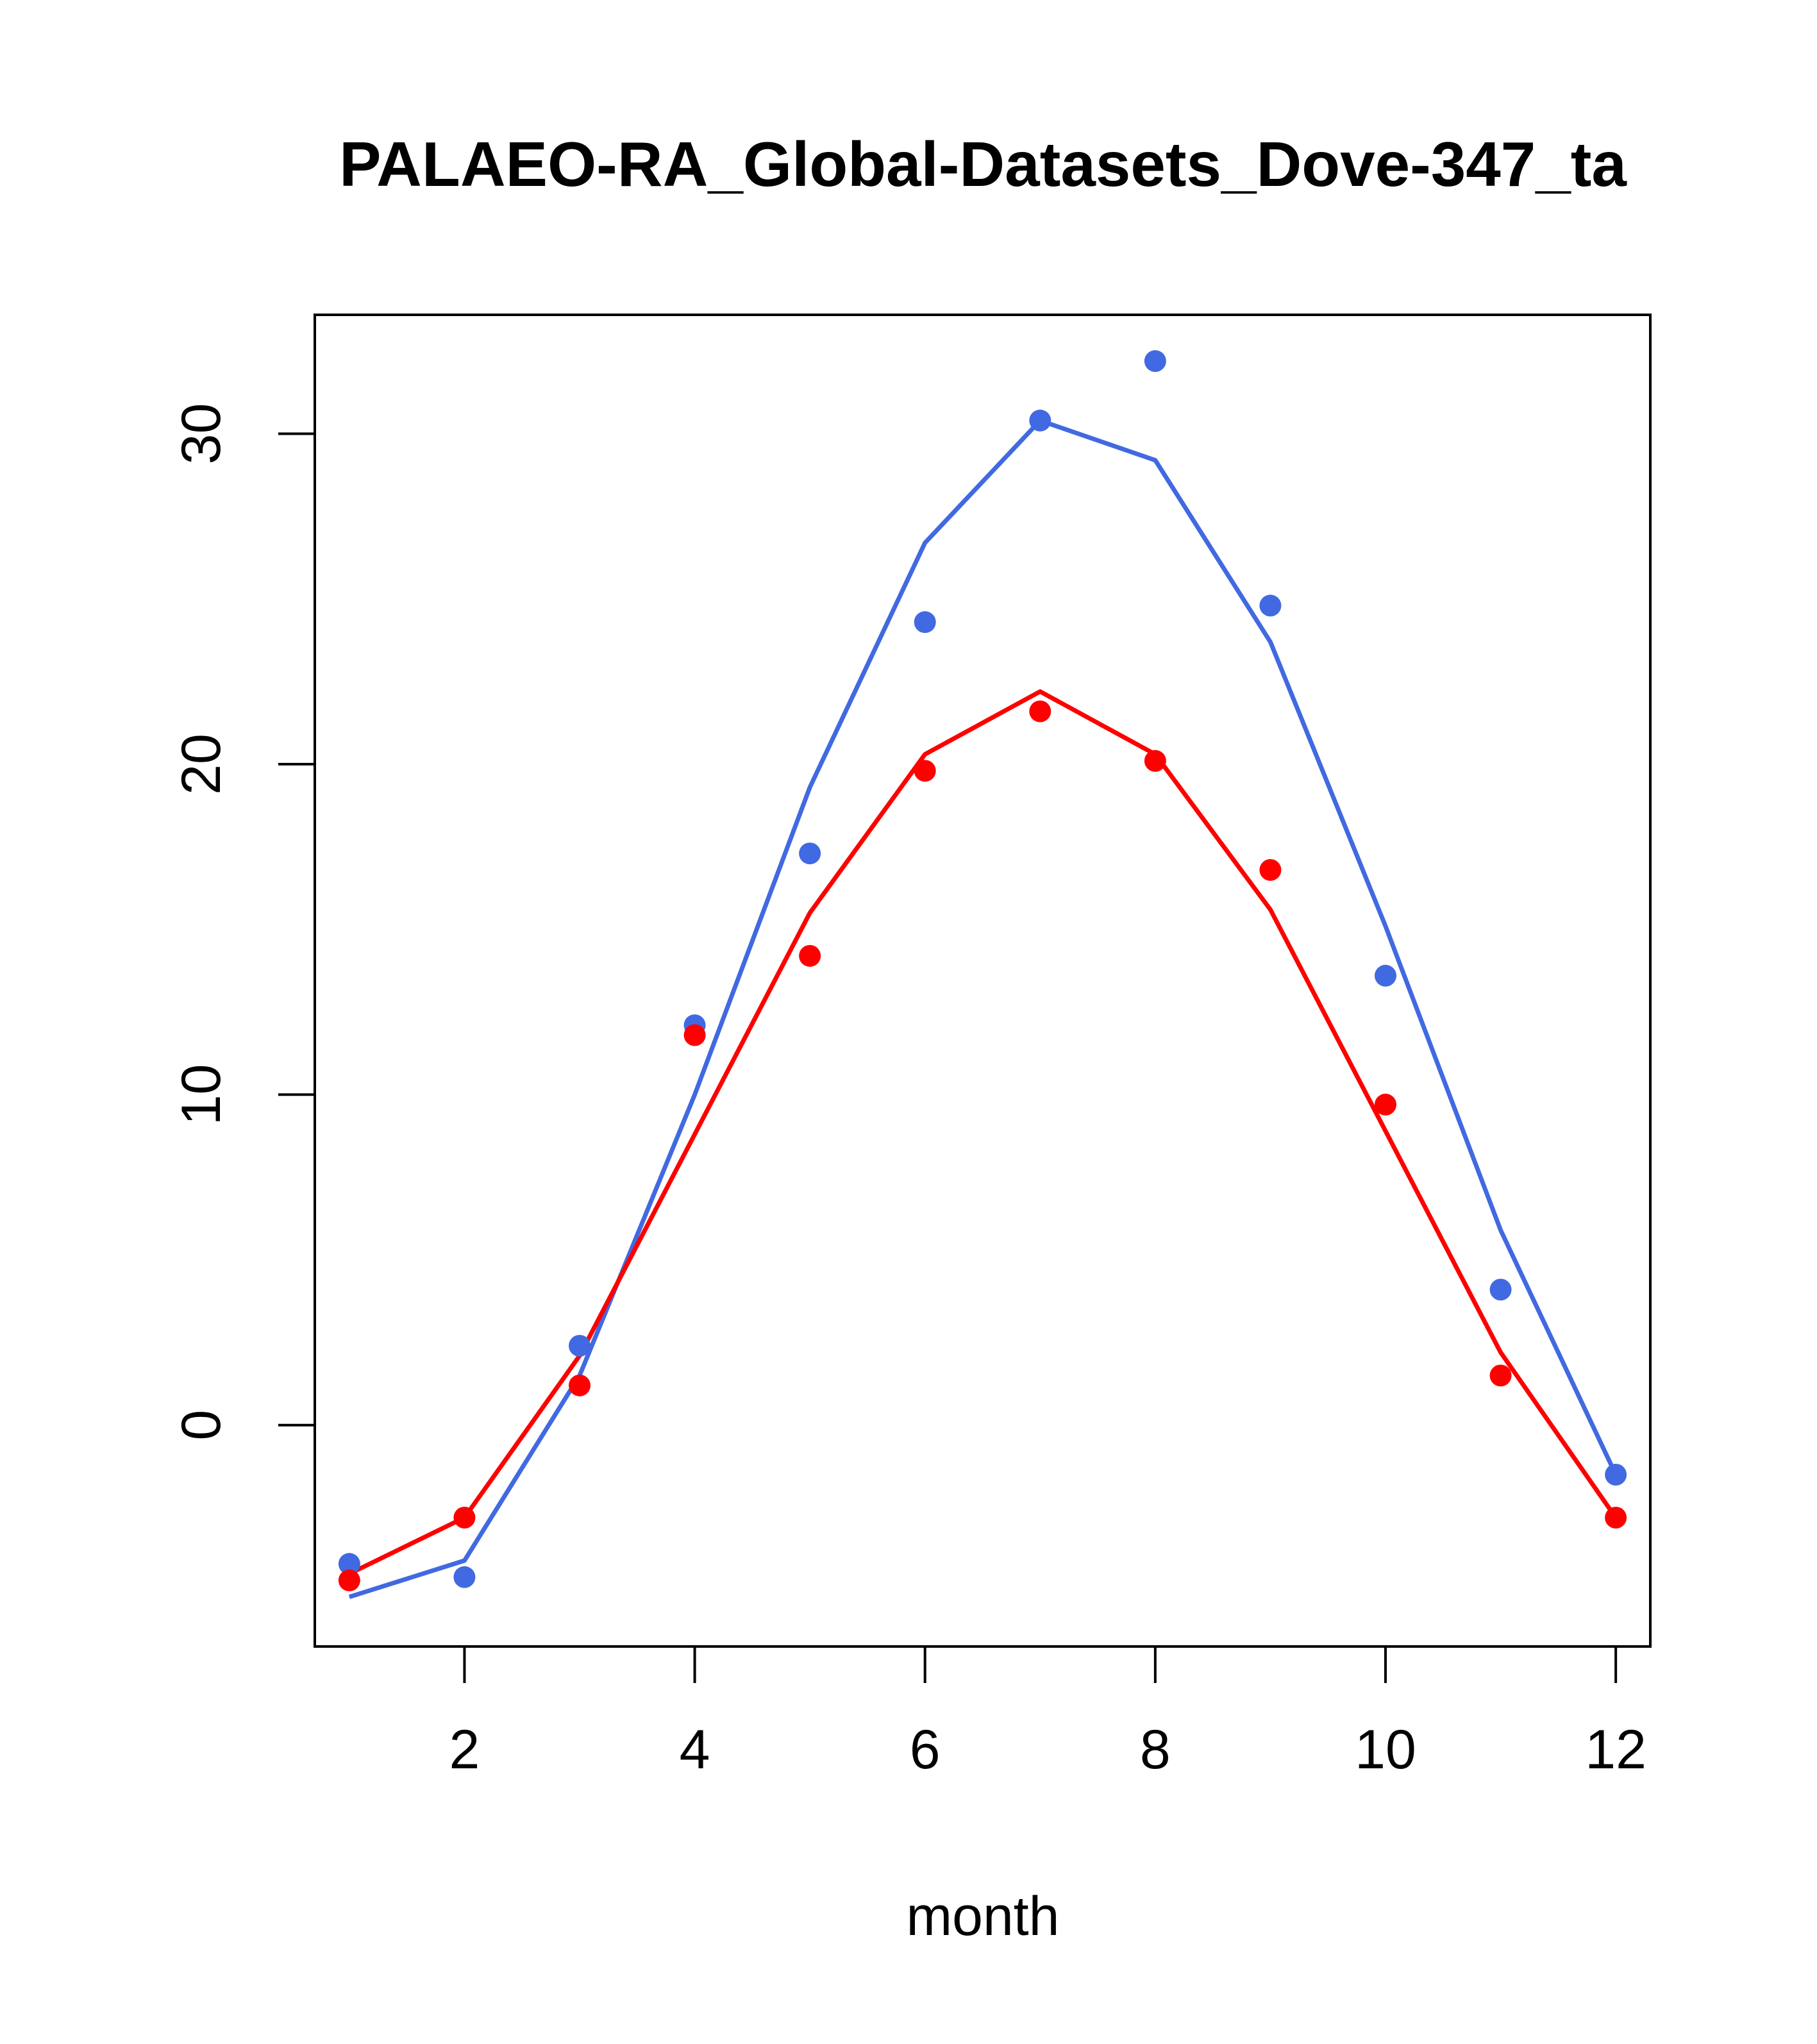  What do you see at coordinates (982, 1917) in the screenshot?
I see `x-axis-label: month` at bounding box center [982, 1917].